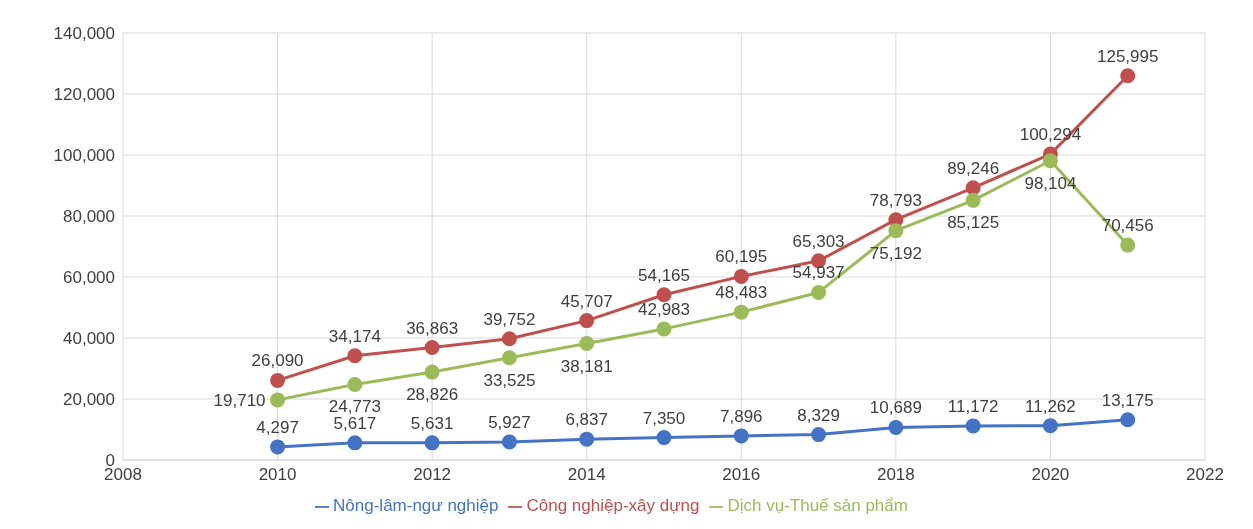 The width and height of the screenshot is (1253, 529). What do you see at coordinates (509, 319) in the screenshot?
I see `data-label: 39,752` at bounding box center [509, 319].